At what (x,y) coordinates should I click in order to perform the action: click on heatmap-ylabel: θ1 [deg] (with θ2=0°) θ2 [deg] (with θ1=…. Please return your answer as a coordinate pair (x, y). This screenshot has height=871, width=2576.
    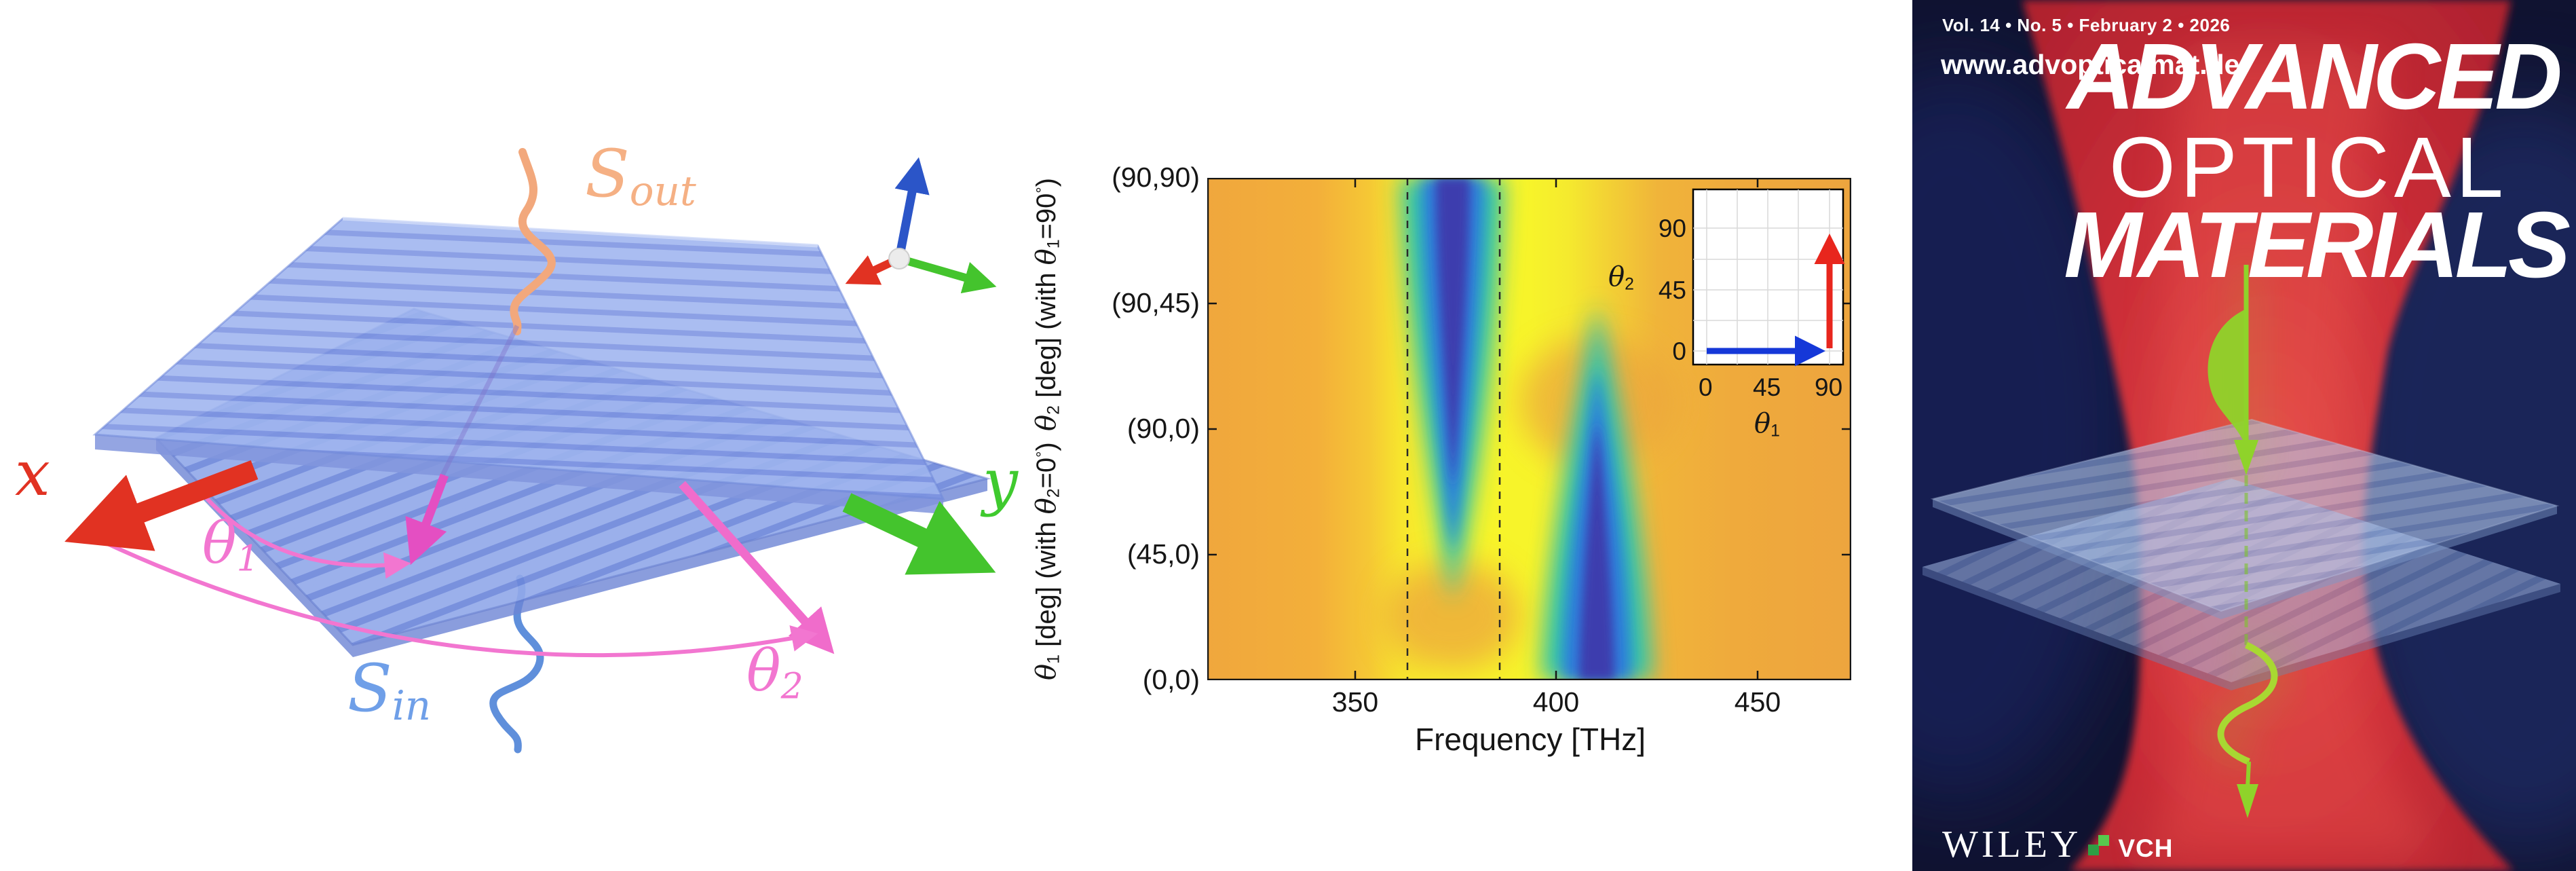
    Looking at the image, I should click on (1047, 429).